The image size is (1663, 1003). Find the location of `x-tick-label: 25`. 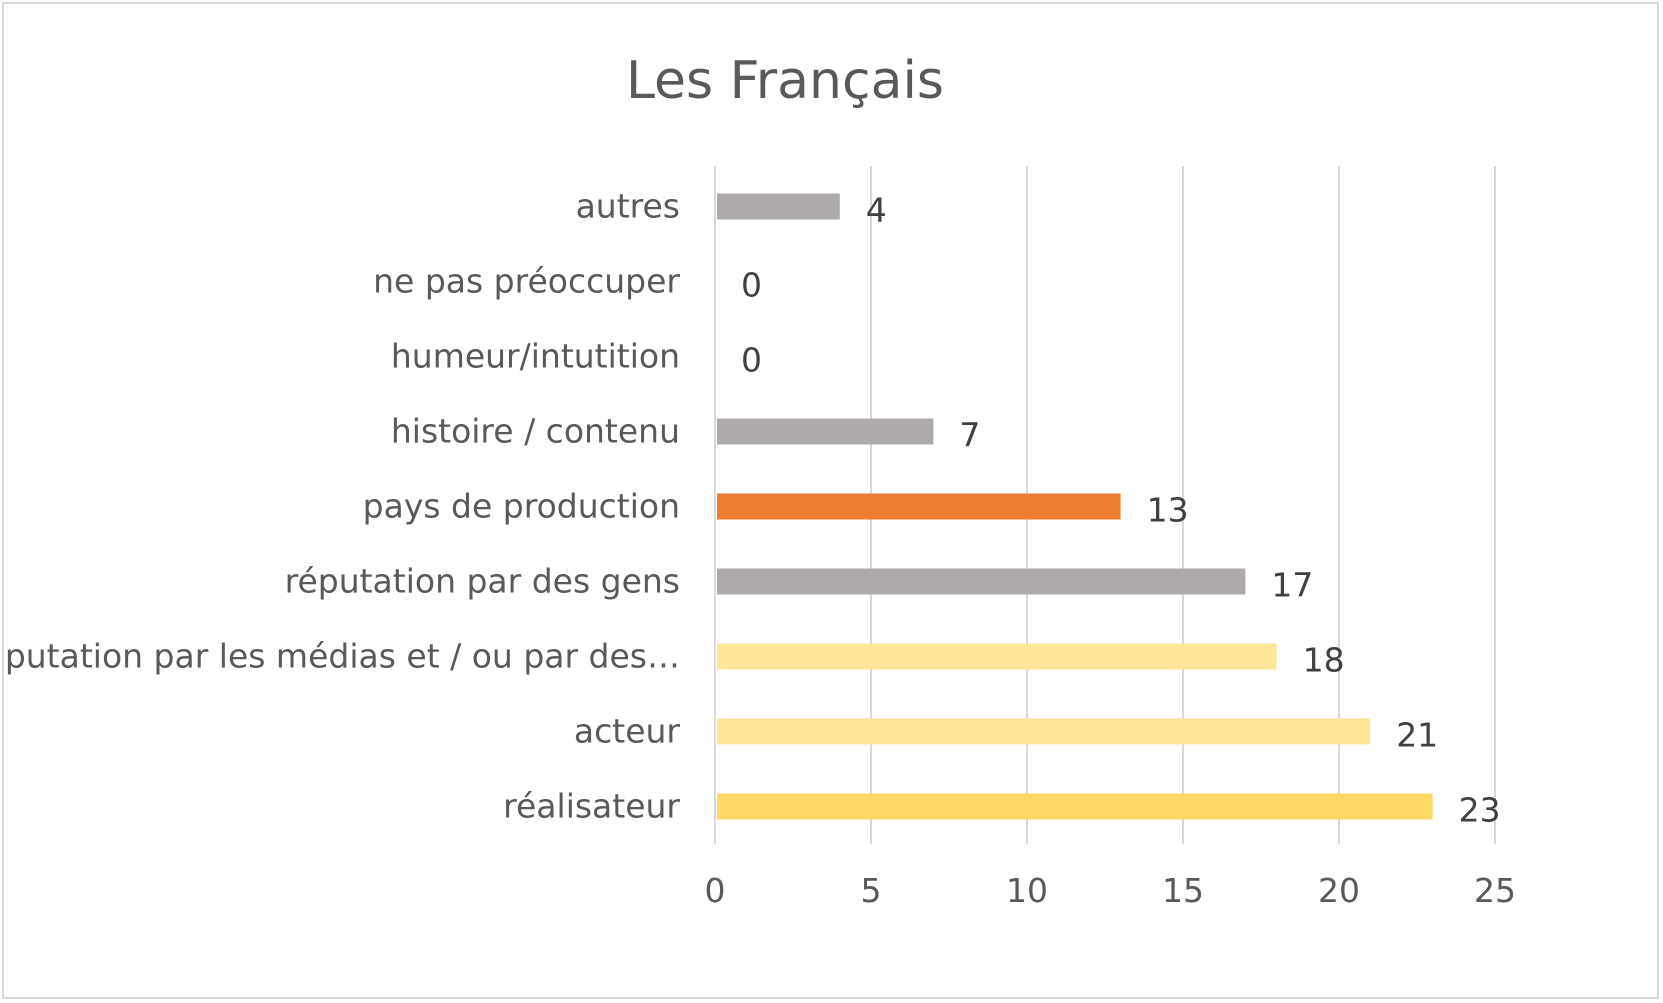

x-tick-label: 25 is located at coordinates (1495, 890).